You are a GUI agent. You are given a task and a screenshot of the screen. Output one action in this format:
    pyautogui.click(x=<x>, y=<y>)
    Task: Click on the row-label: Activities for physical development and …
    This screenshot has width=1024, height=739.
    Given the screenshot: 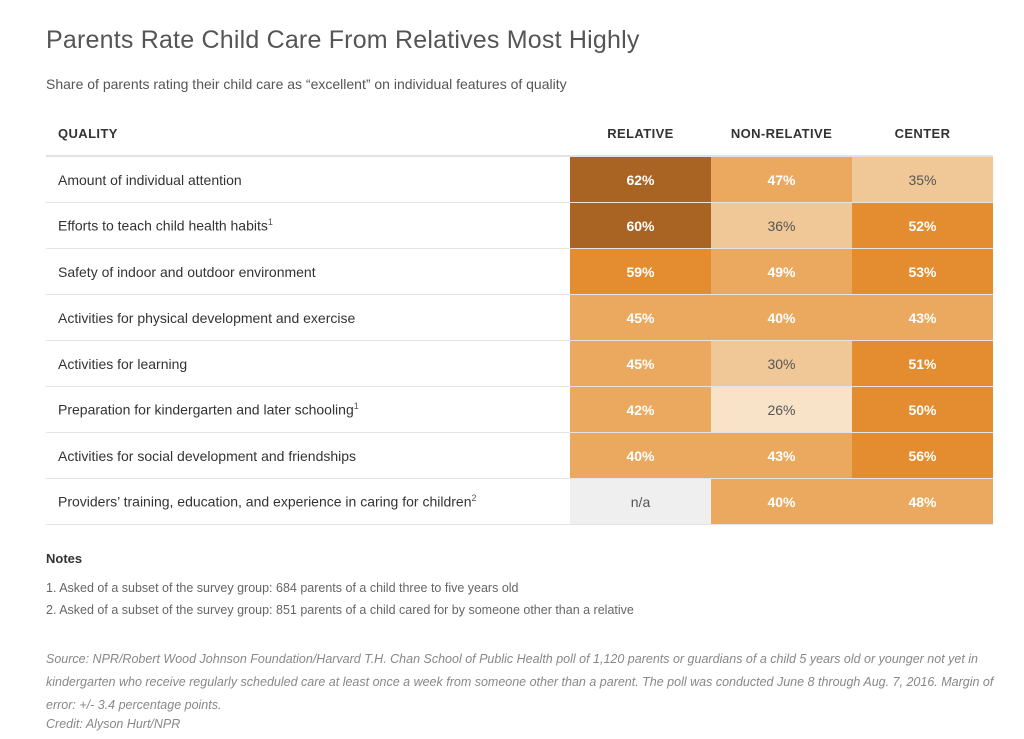 What is the action you would take?
    pyautogui.click(x=308, y=317)
    